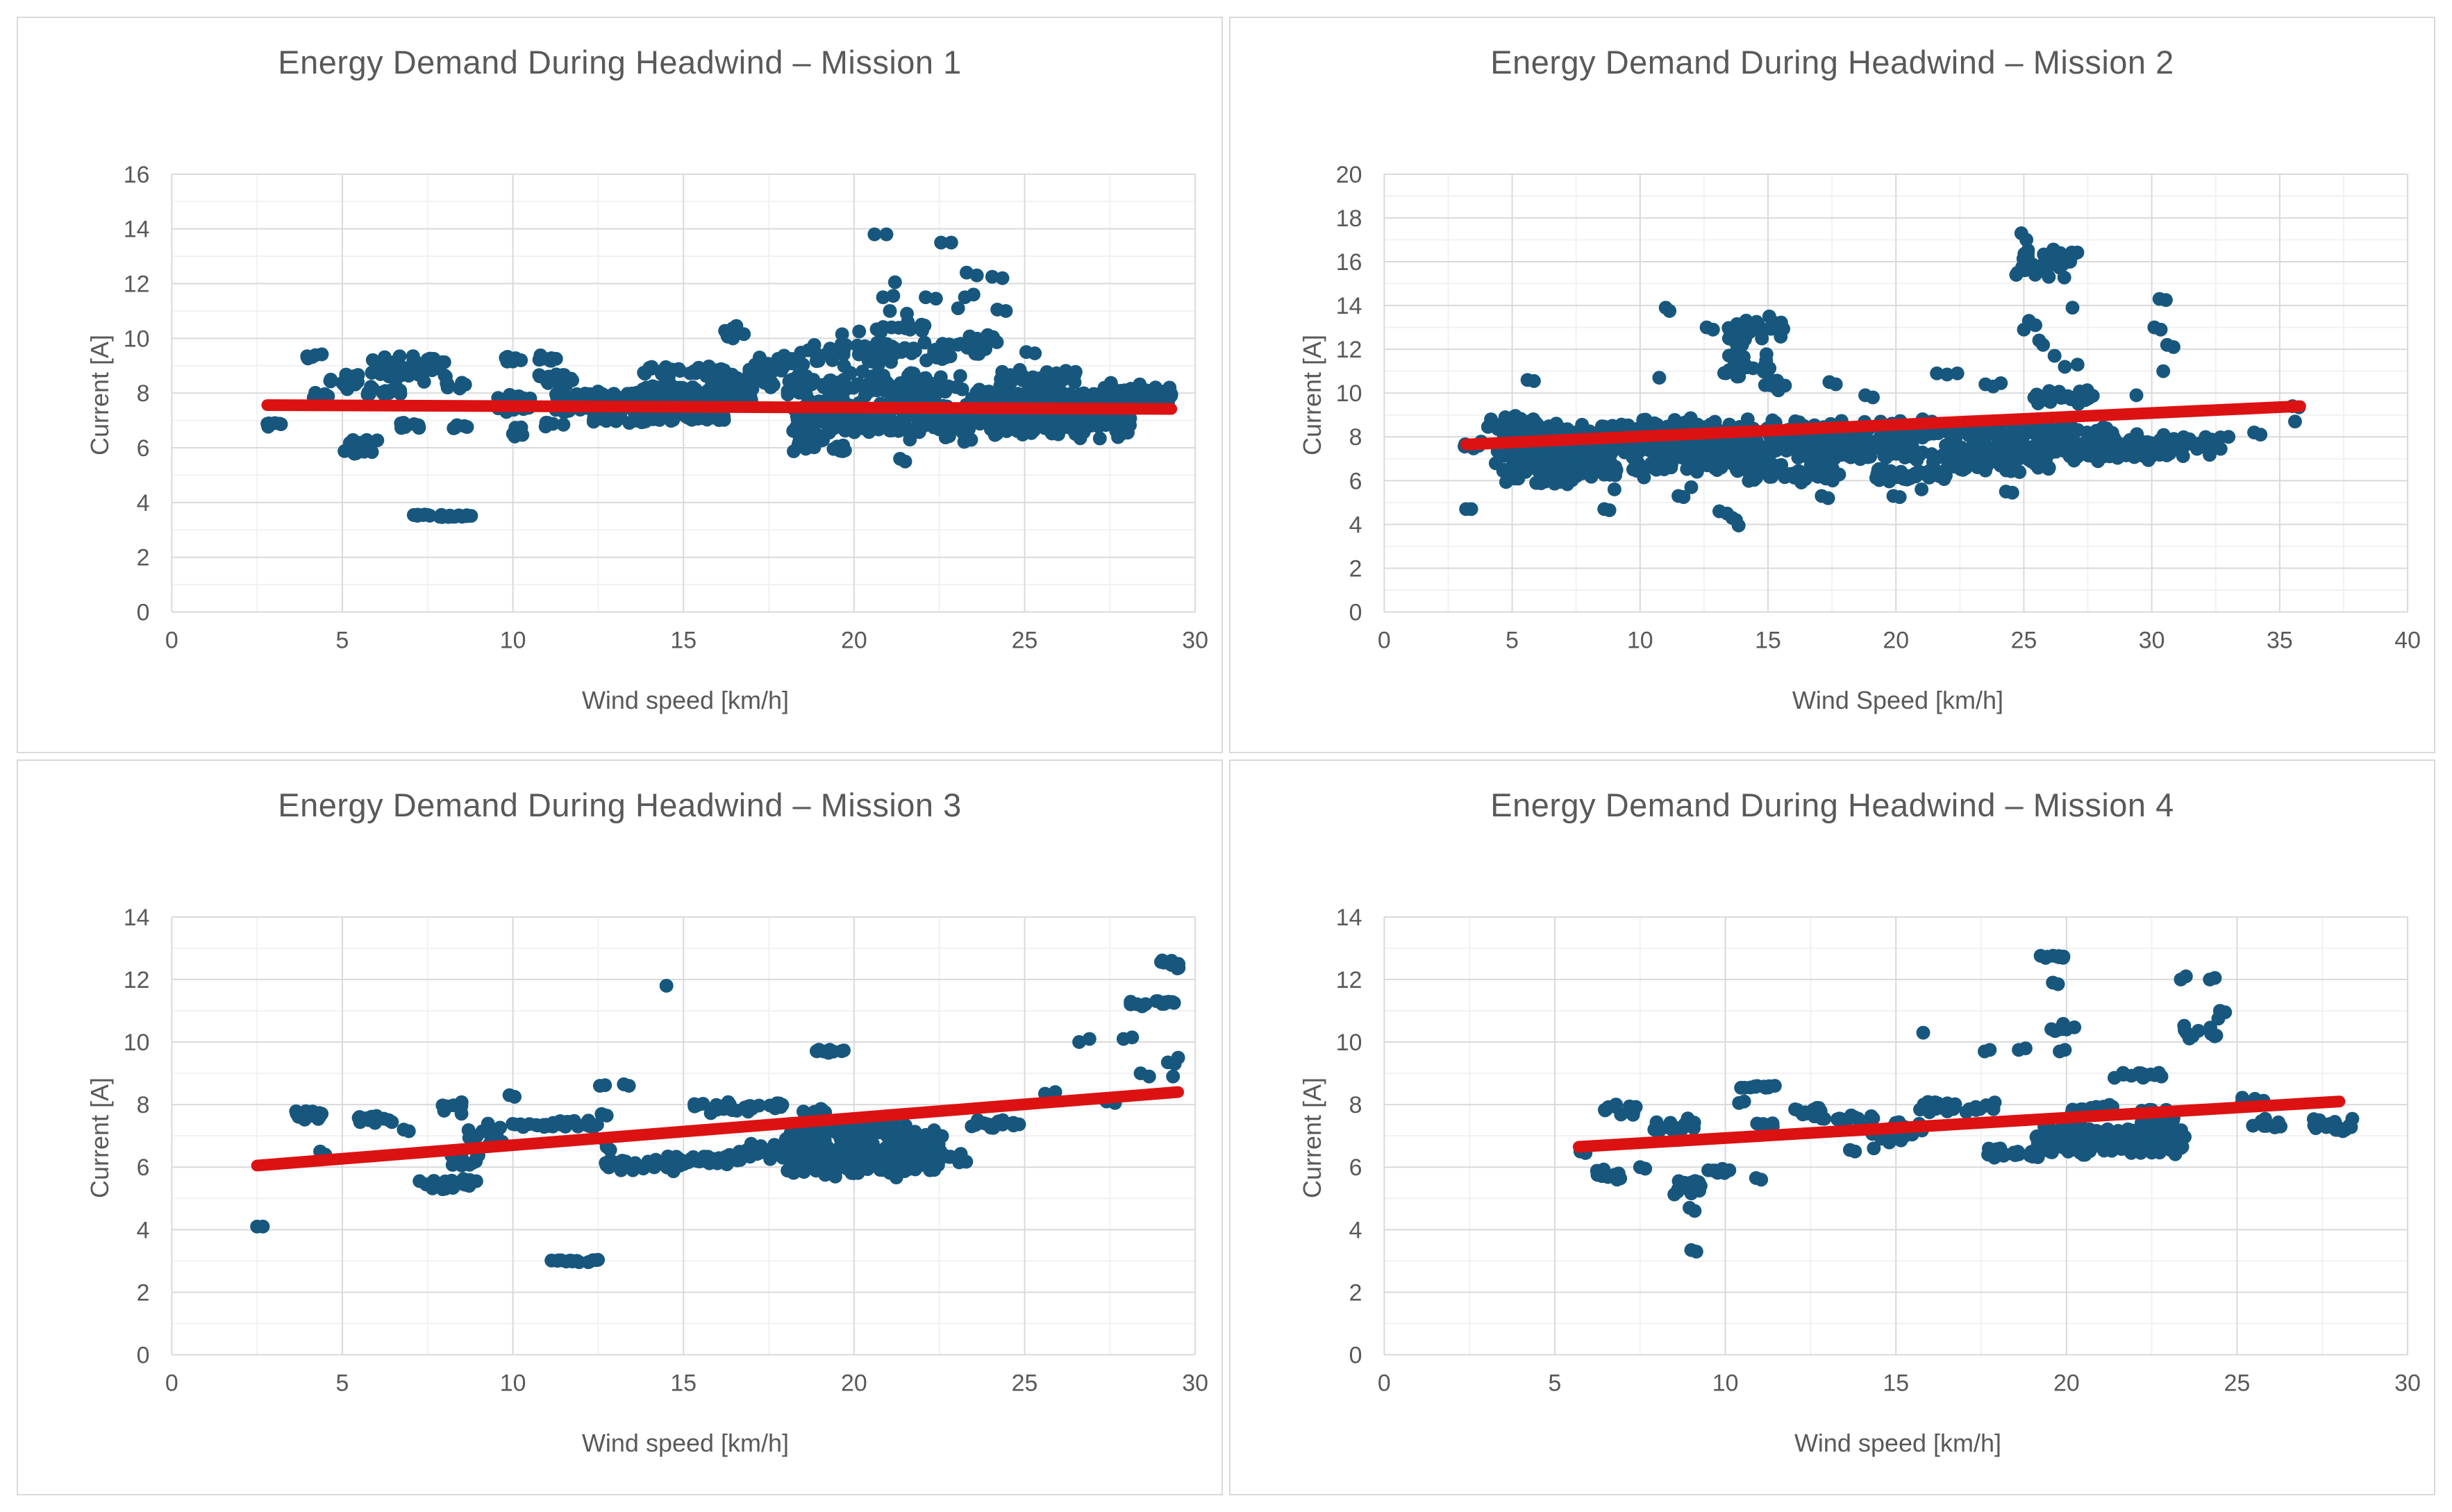  Describe the element at coordinates (685, 700) in the screenshot. I see `x-axis-title: Wind speed [km/h]` at that location.